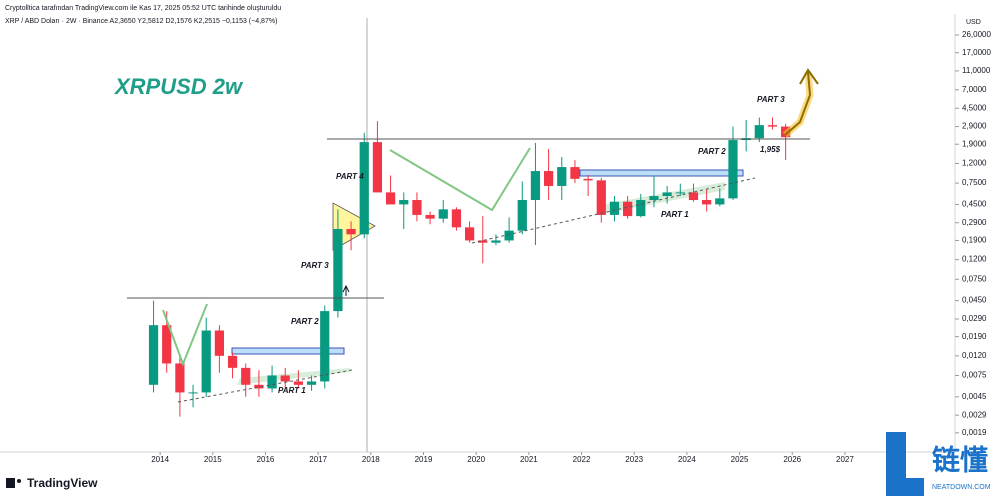 This screenshot has width=1000, height=500. I want to click on trend-line, so click(613, 210).